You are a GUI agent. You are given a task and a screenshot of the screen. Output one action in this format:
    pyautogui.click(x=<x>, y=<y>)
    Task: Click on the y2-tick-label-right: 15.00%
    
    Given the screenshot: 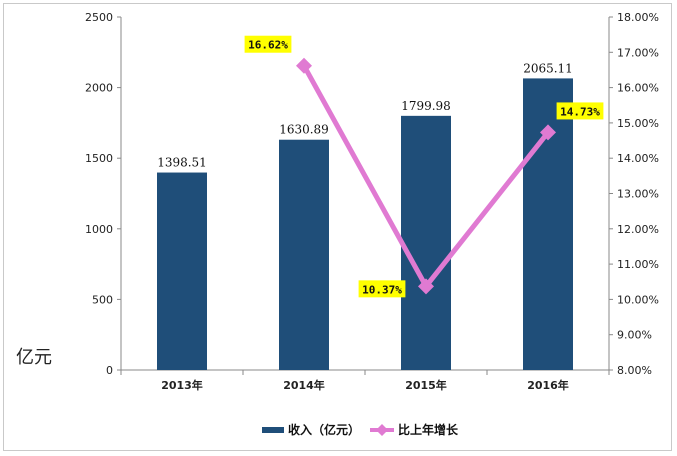 What is the action you would take?
    pyautogui.click(x=638, y=123)
    